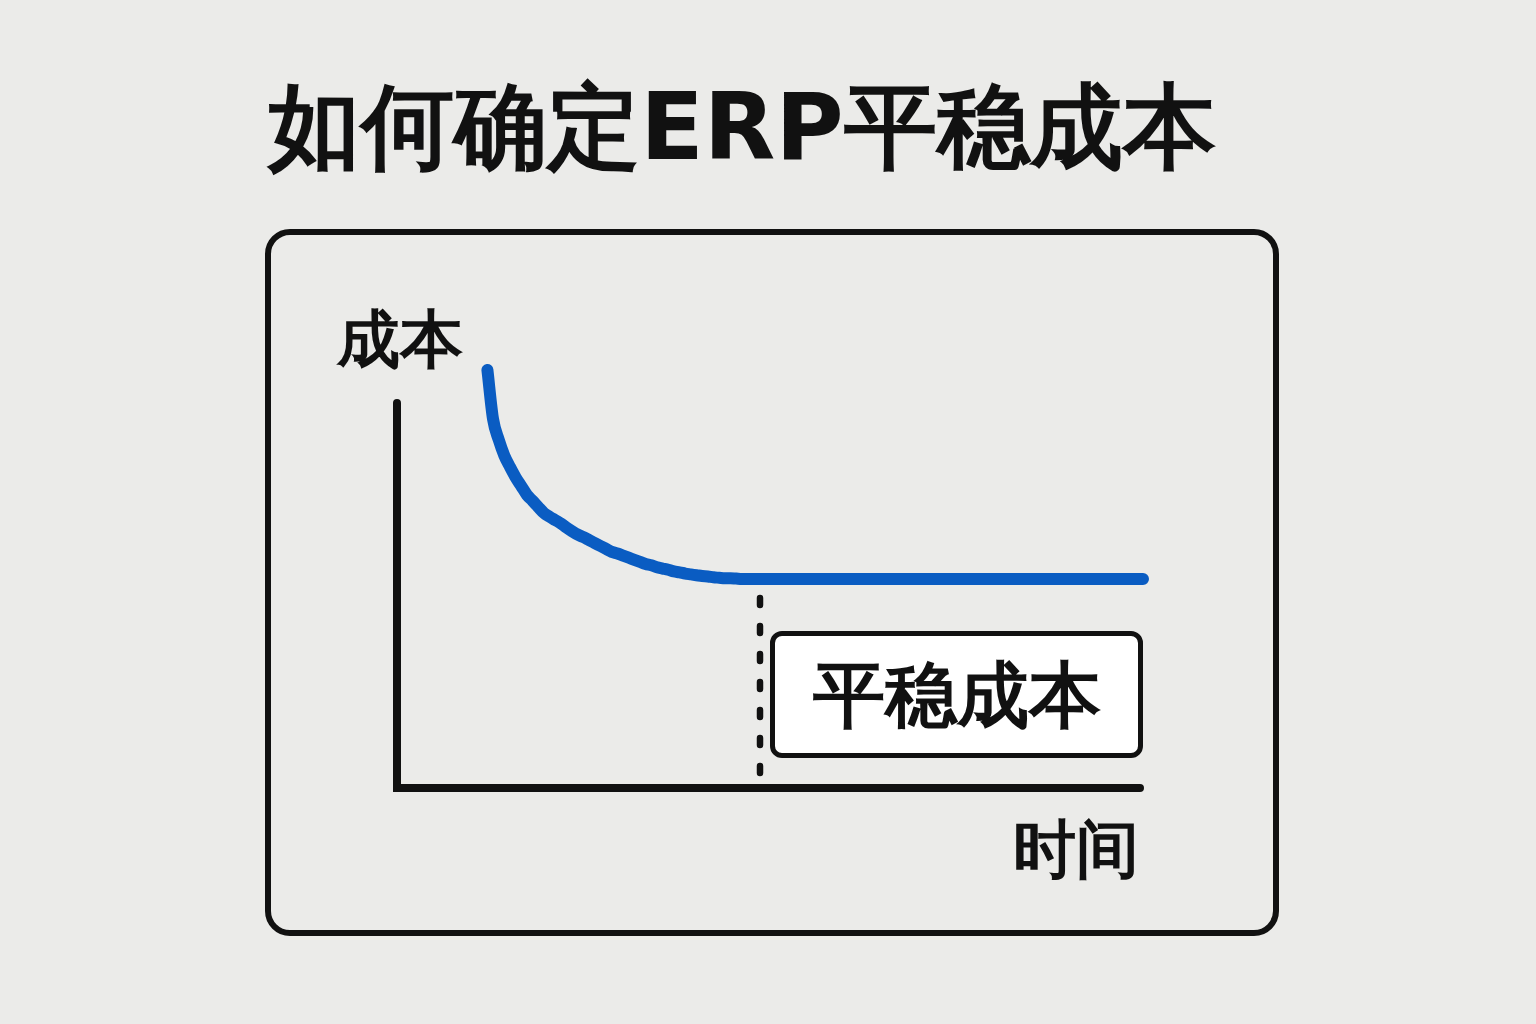 Image resolution: width=1536 pixels, height=1024 pixels. What do you see at coordinates (741, 127) in the screenshot?
I see `chart-title: 如何确定ERP平稳成本` at bounding box center [741, 127].